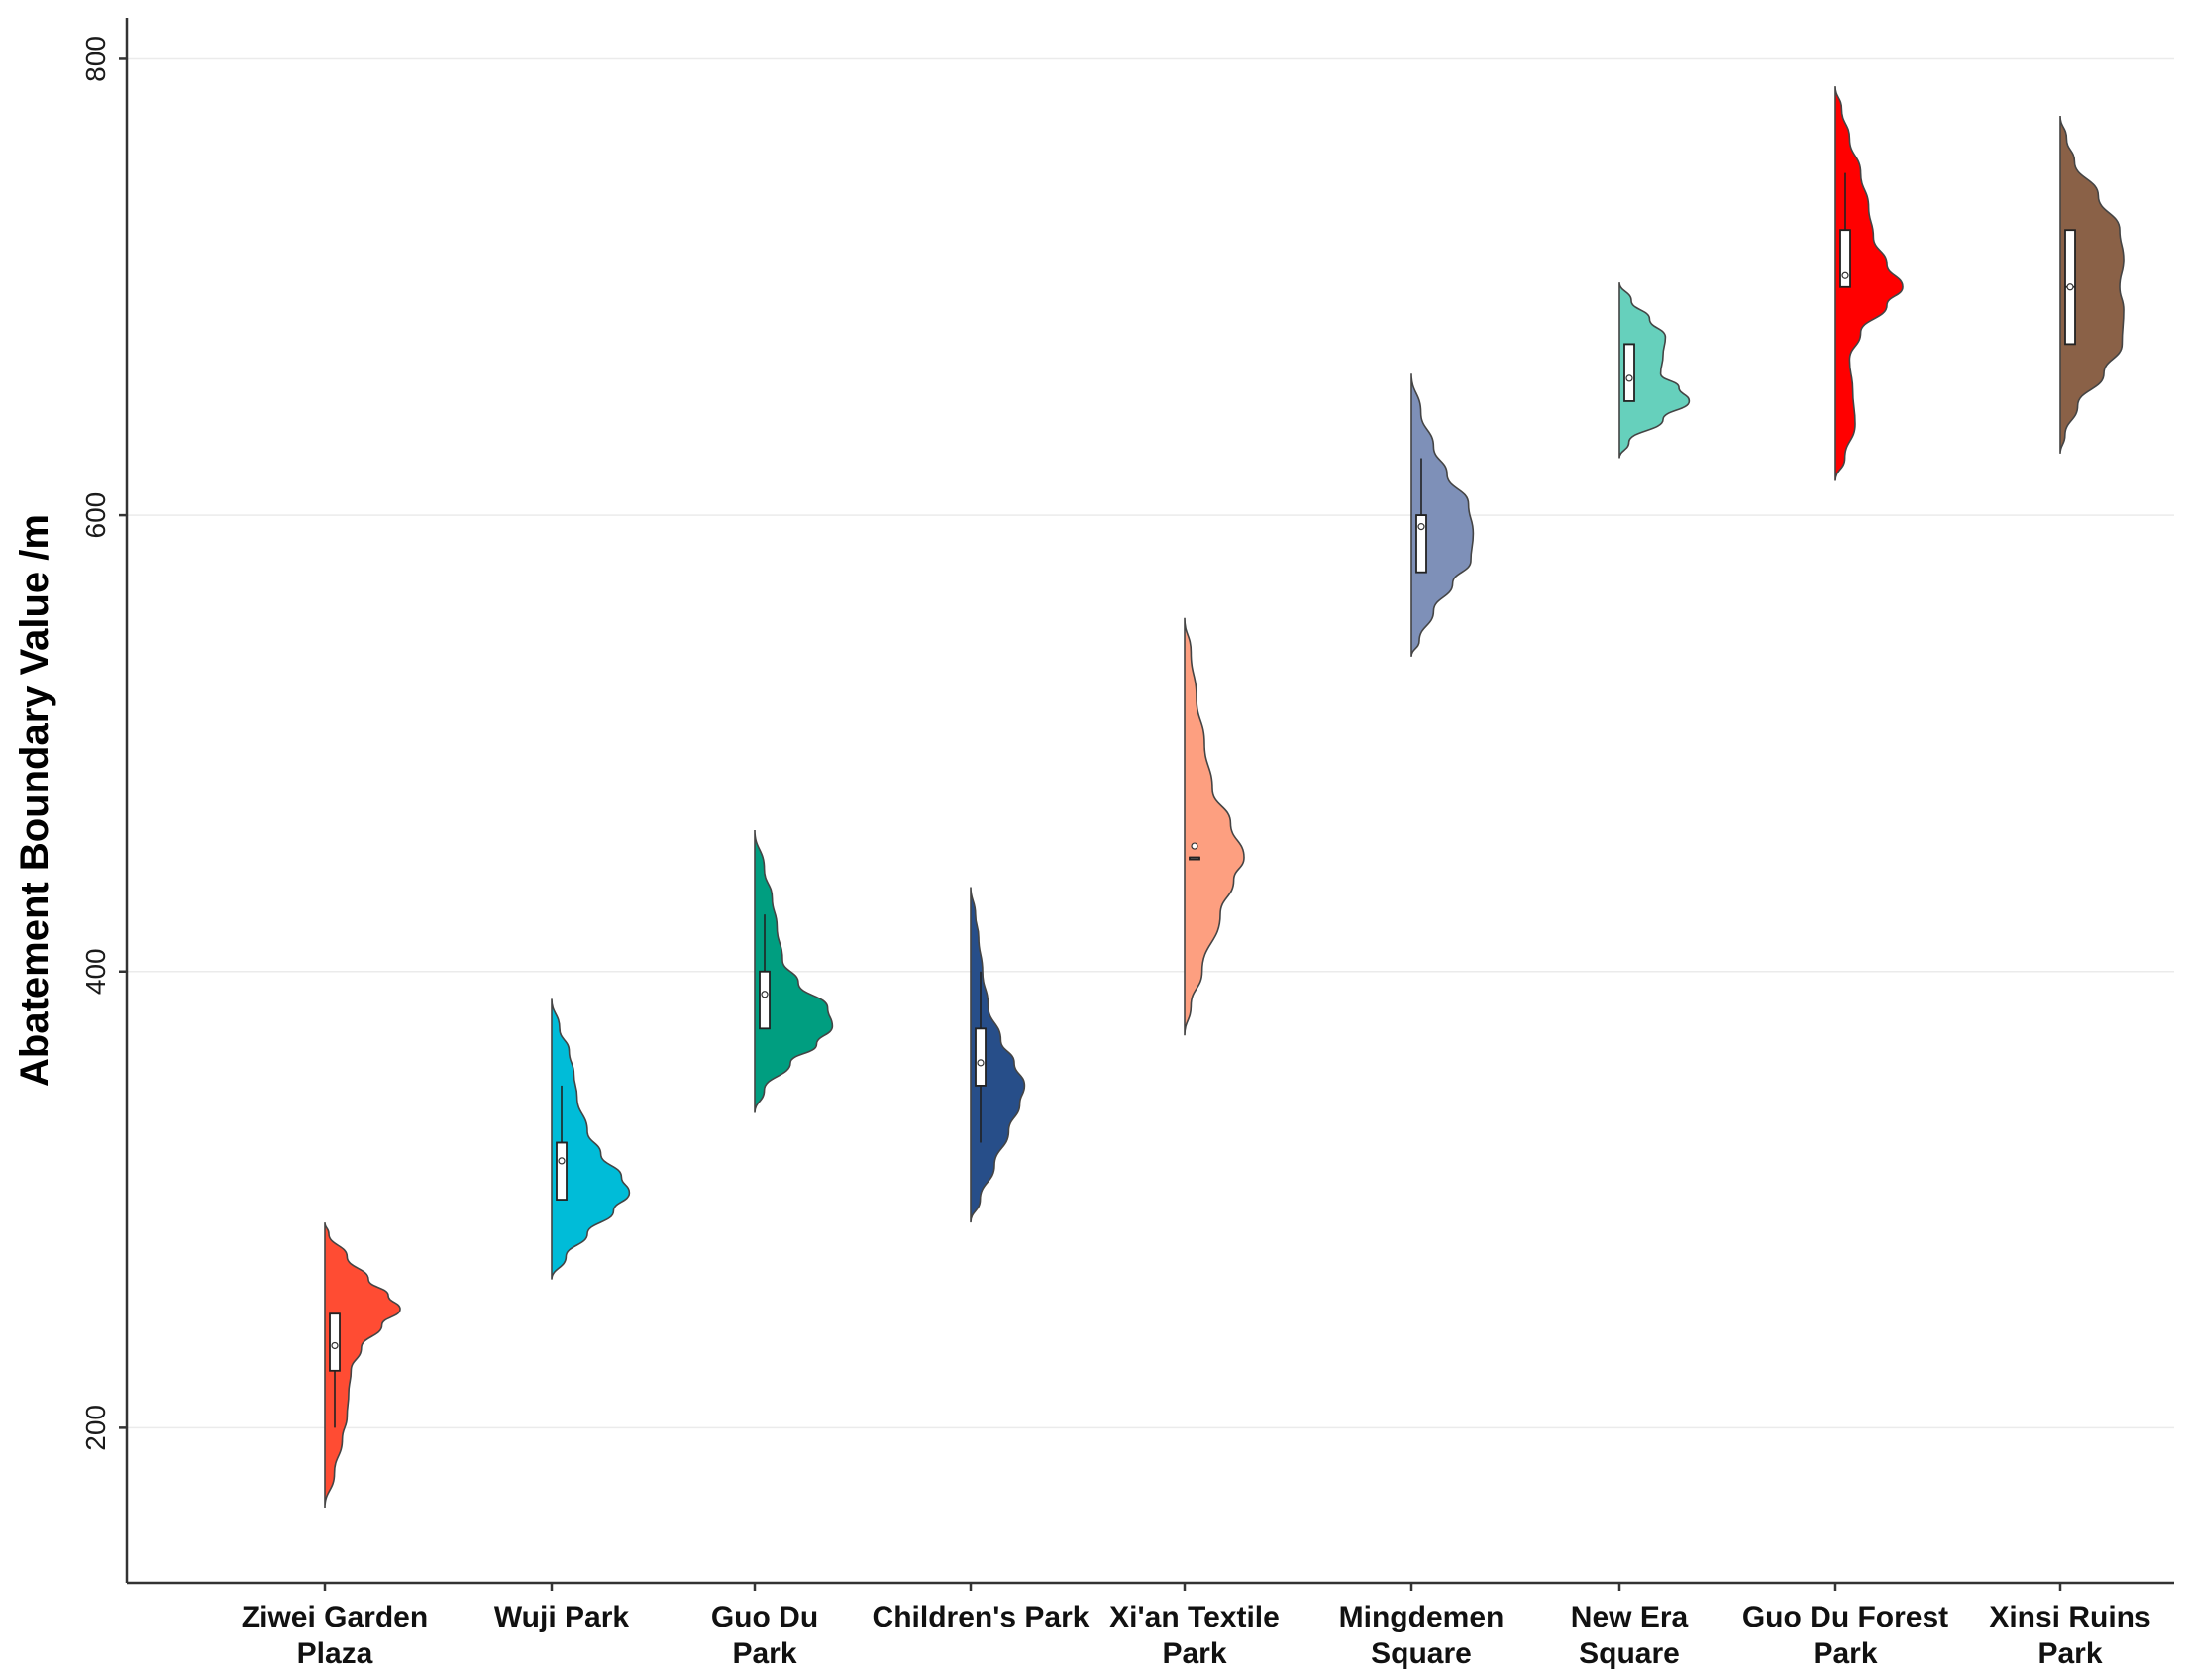  What do you see at coordinates (1630, 1617) in the screenshot?
I see `x-category-label-line: New Era` at bounding box center [1630, 1617].